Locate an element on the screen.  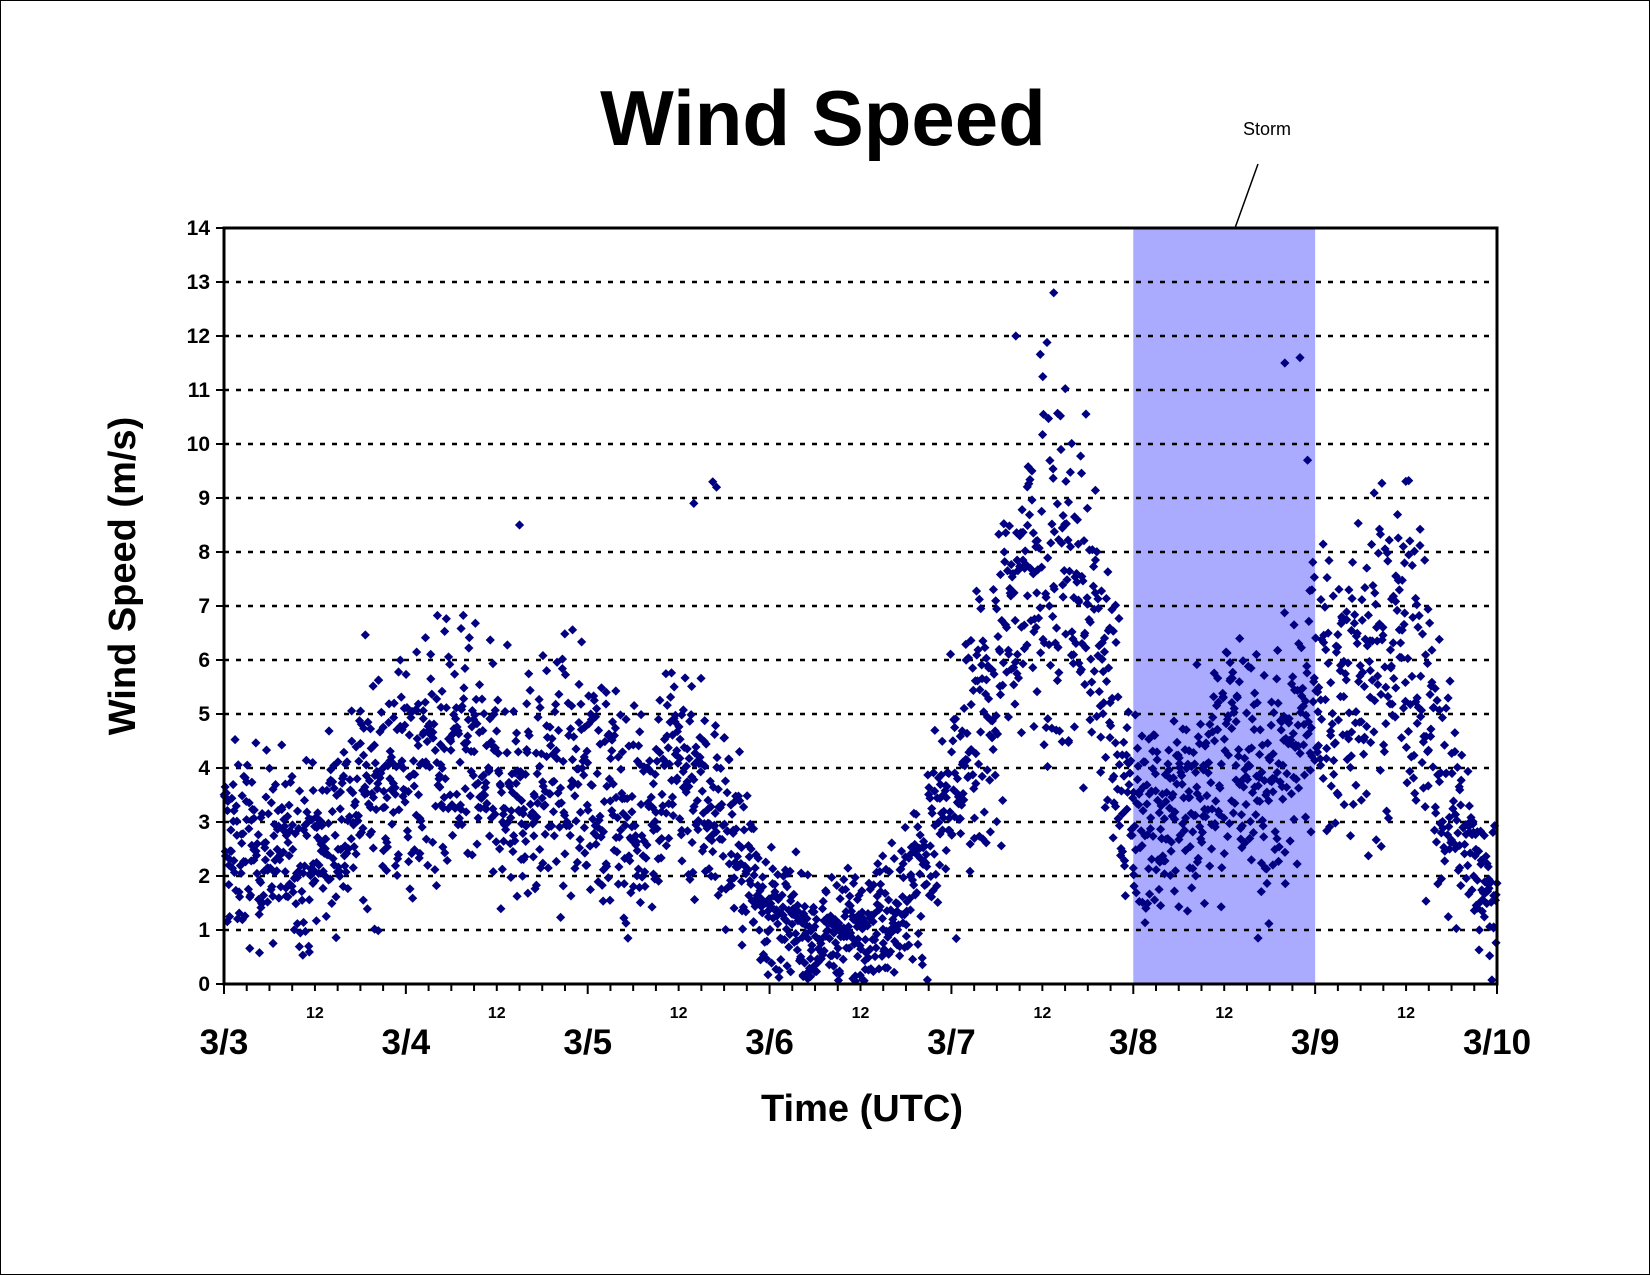
y-tick-label: 4 is located at coordinates (204, 768).